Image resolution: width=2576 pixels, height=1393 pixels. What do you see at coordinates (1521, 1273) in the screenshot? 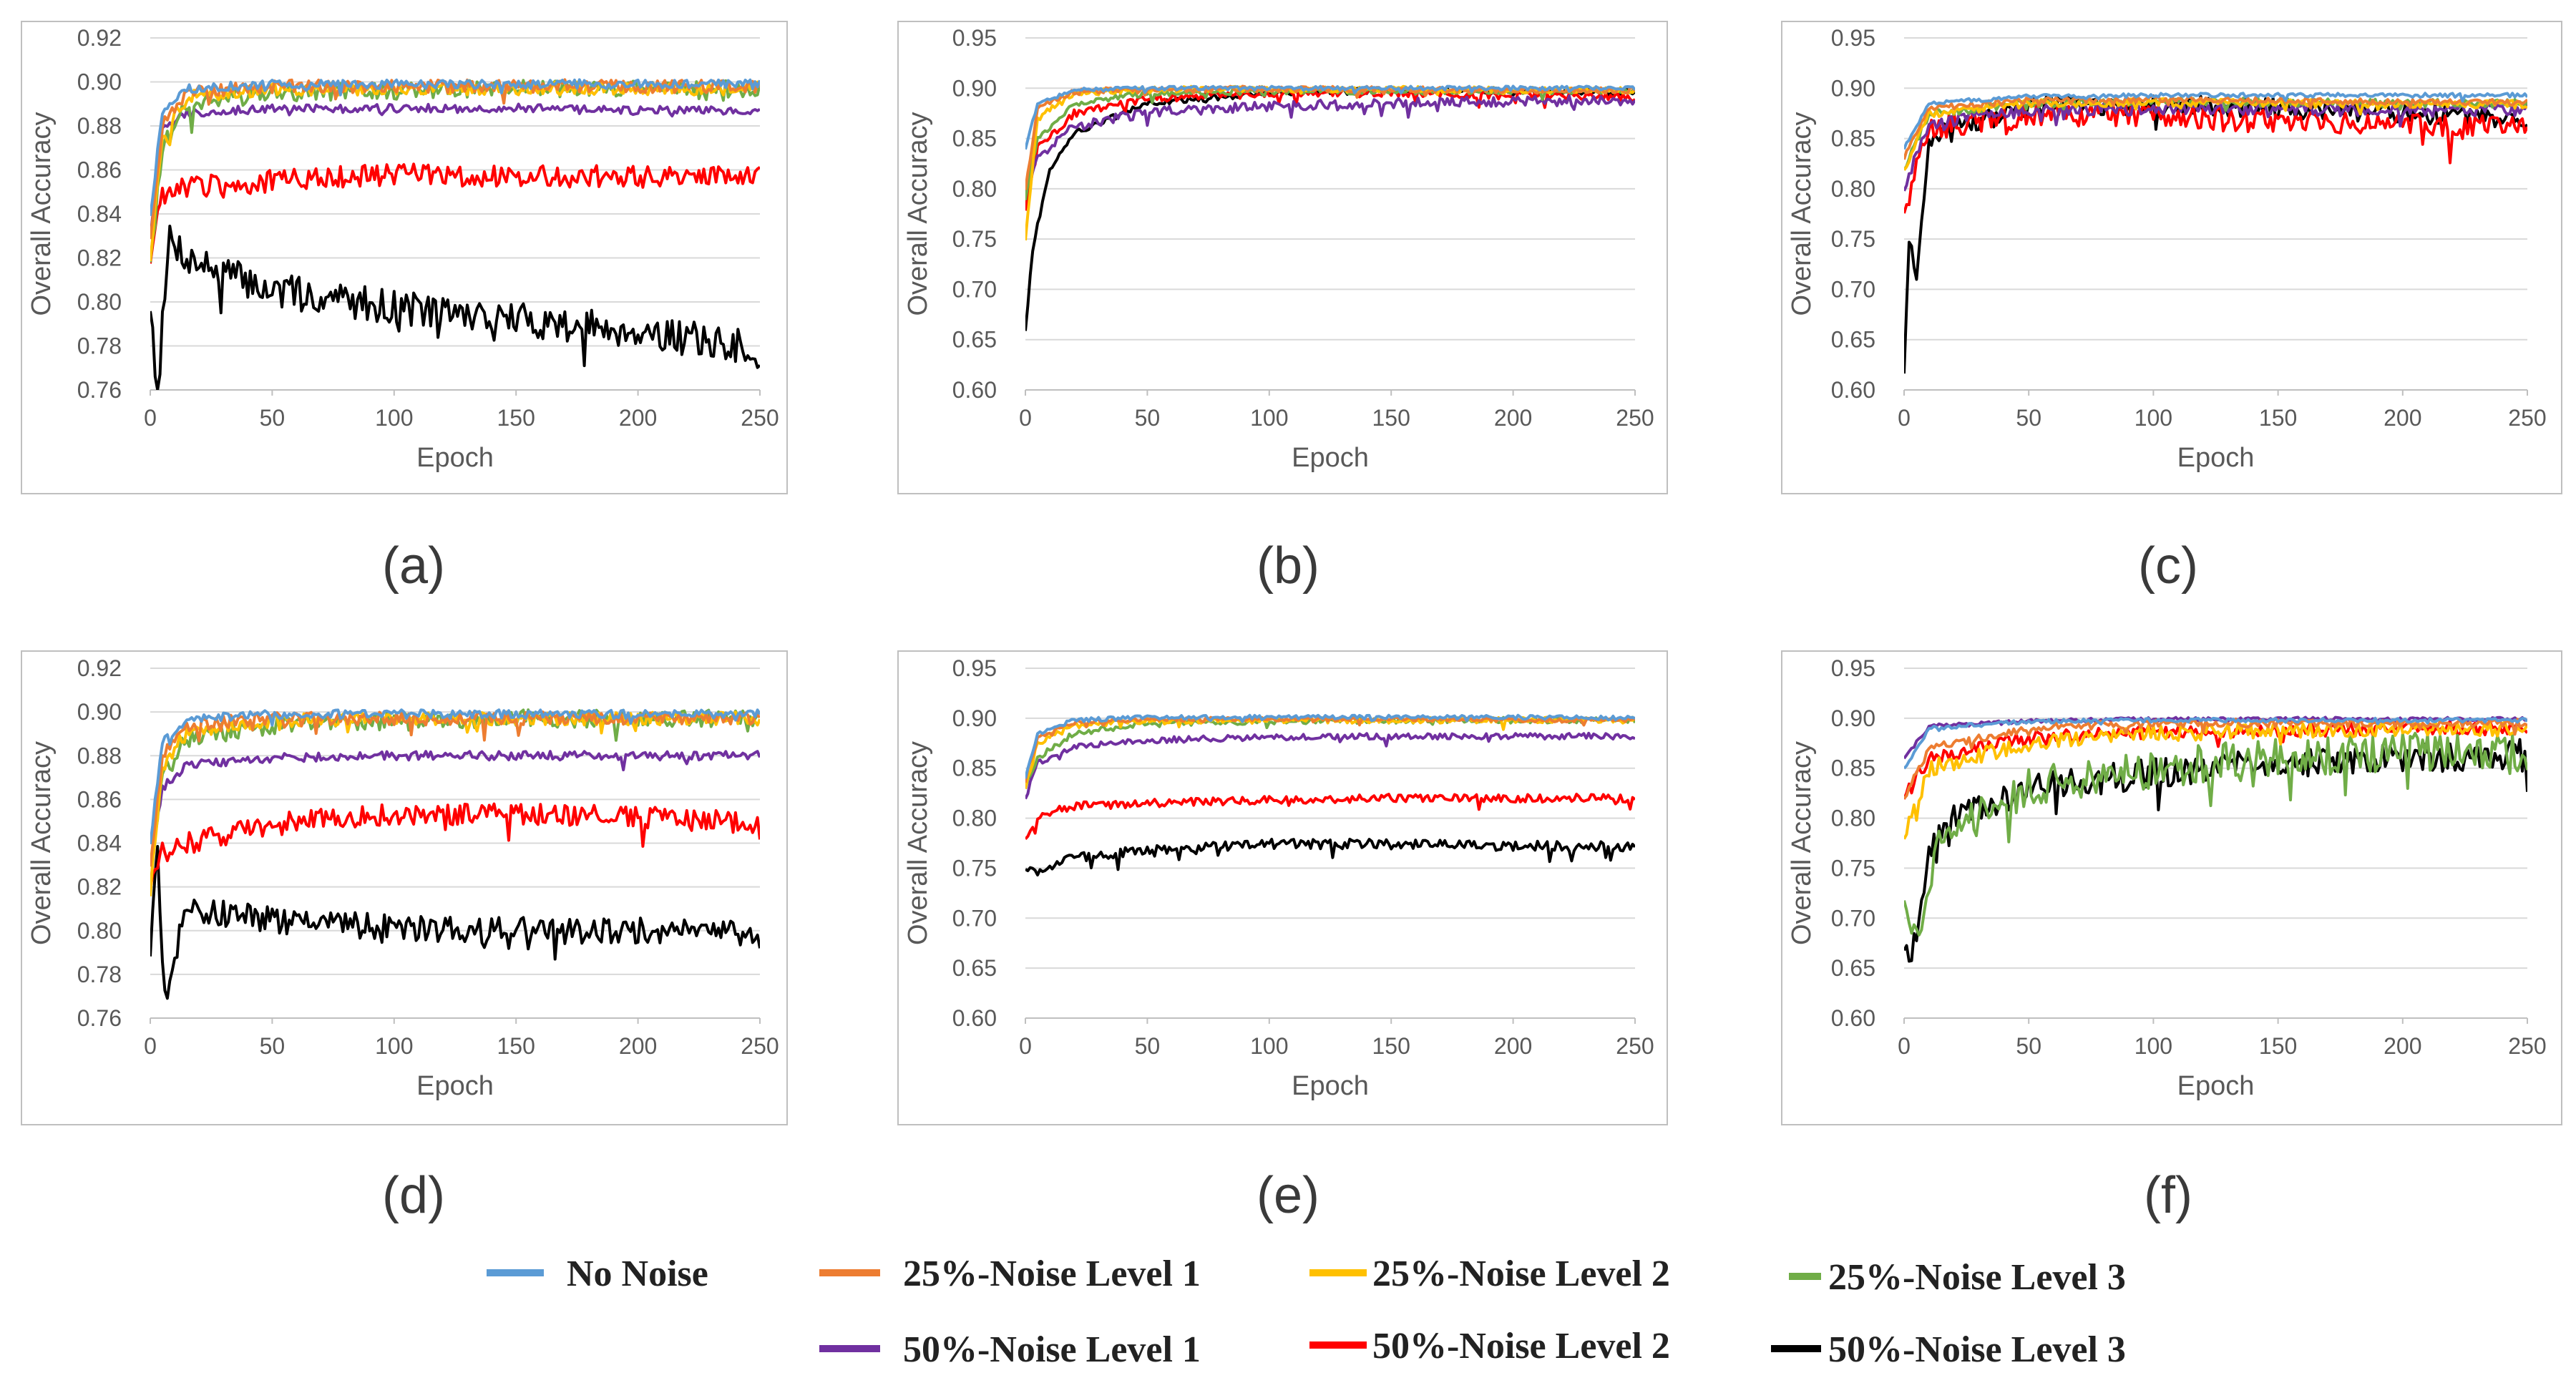
I see `legend-label-25-noise-level-2: 25%-Noise Level 2` at bounding box center [1521, 1273].